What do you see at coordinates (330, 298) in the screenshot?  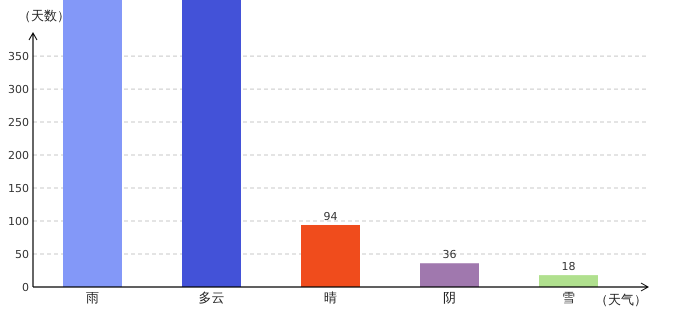 I see `x-tick-label: 晴` at bounding box center [330, 298].